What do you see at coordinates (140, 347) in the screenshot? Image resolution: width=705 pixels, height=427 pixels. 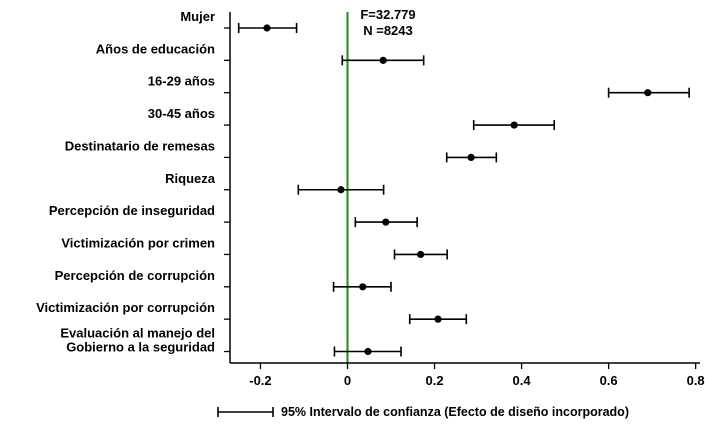 I see `category-label-line: Gobierno a la seguridad` at bounding box center [140, 347].